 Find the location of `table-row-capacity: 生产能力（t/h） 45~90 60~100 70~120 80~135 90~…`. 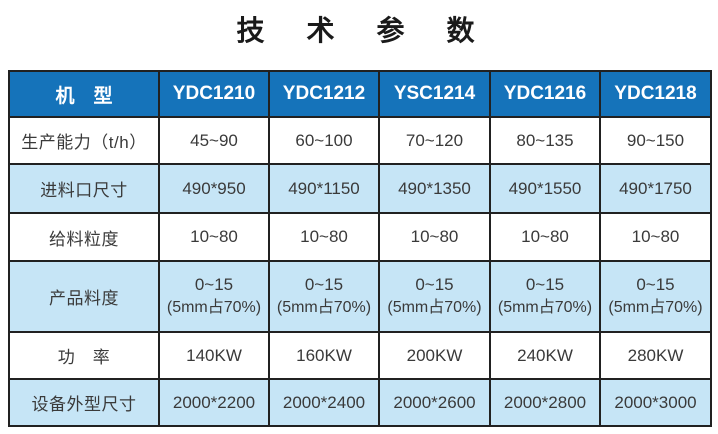

table-row-capacity: 生产能力（t/h） 45~90 60~100 70~120 80~135 90~… is located at coordinates (360, 140).